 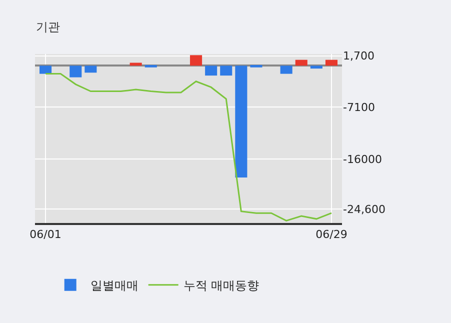 What do you see at coordinates (359, 107) in the screenshot?
I see `y-tick-label: -7100` at bounding box center [359, 107].